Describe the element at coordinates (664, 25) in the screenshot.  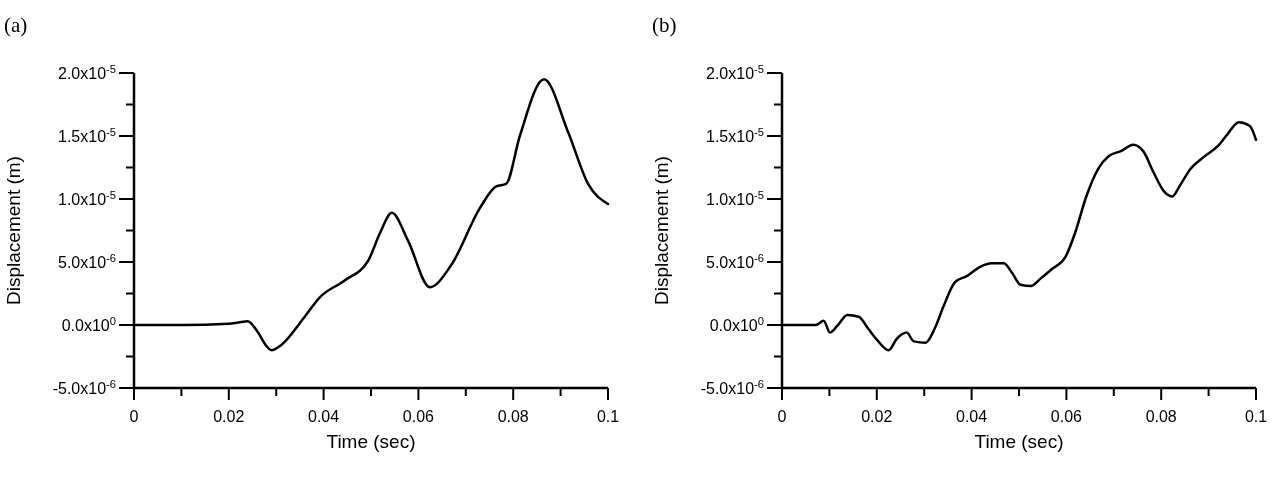
I see `chart-title: (b)` at that location.